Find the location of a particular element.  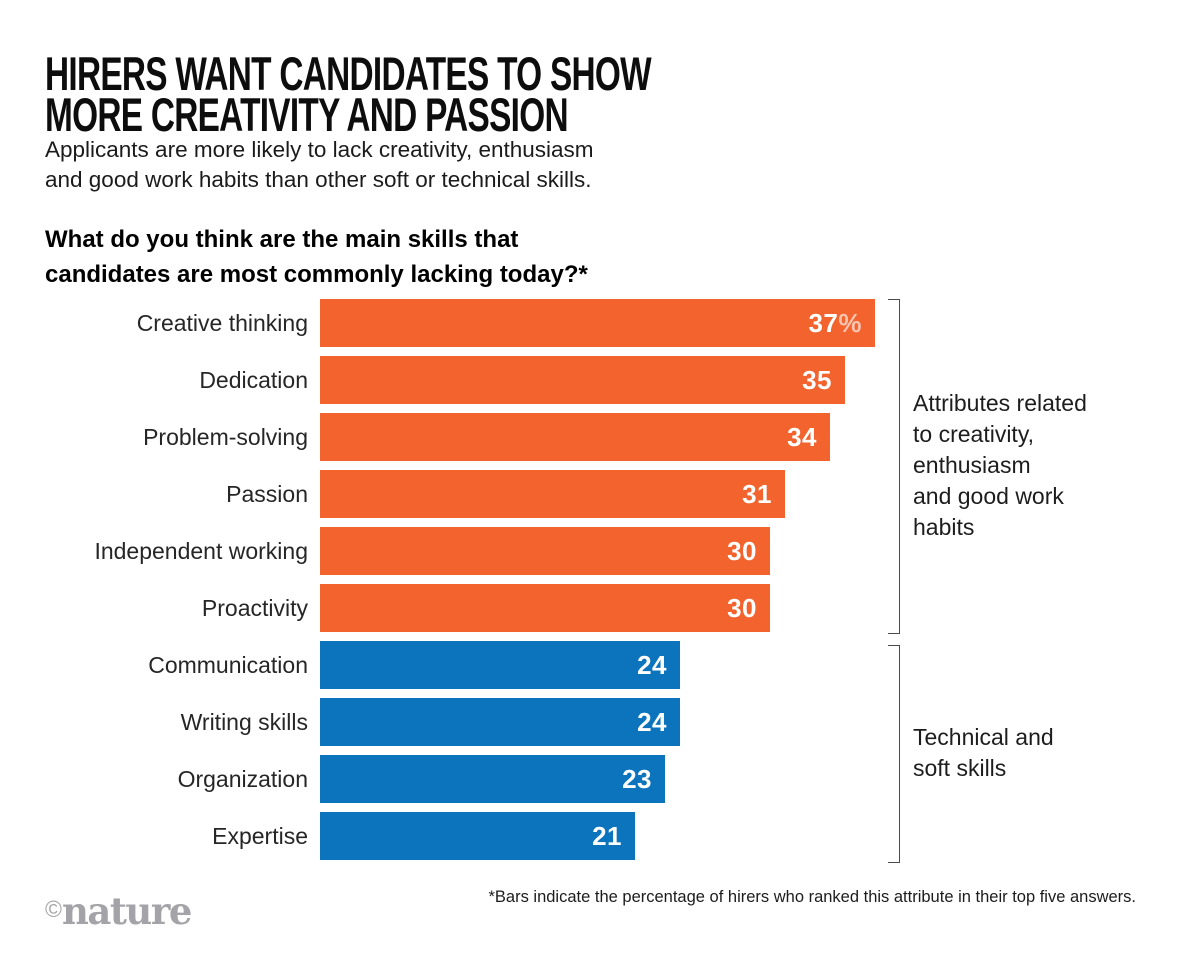

bar-row: Problem-solving 34 is located at coordinates (460, 437).